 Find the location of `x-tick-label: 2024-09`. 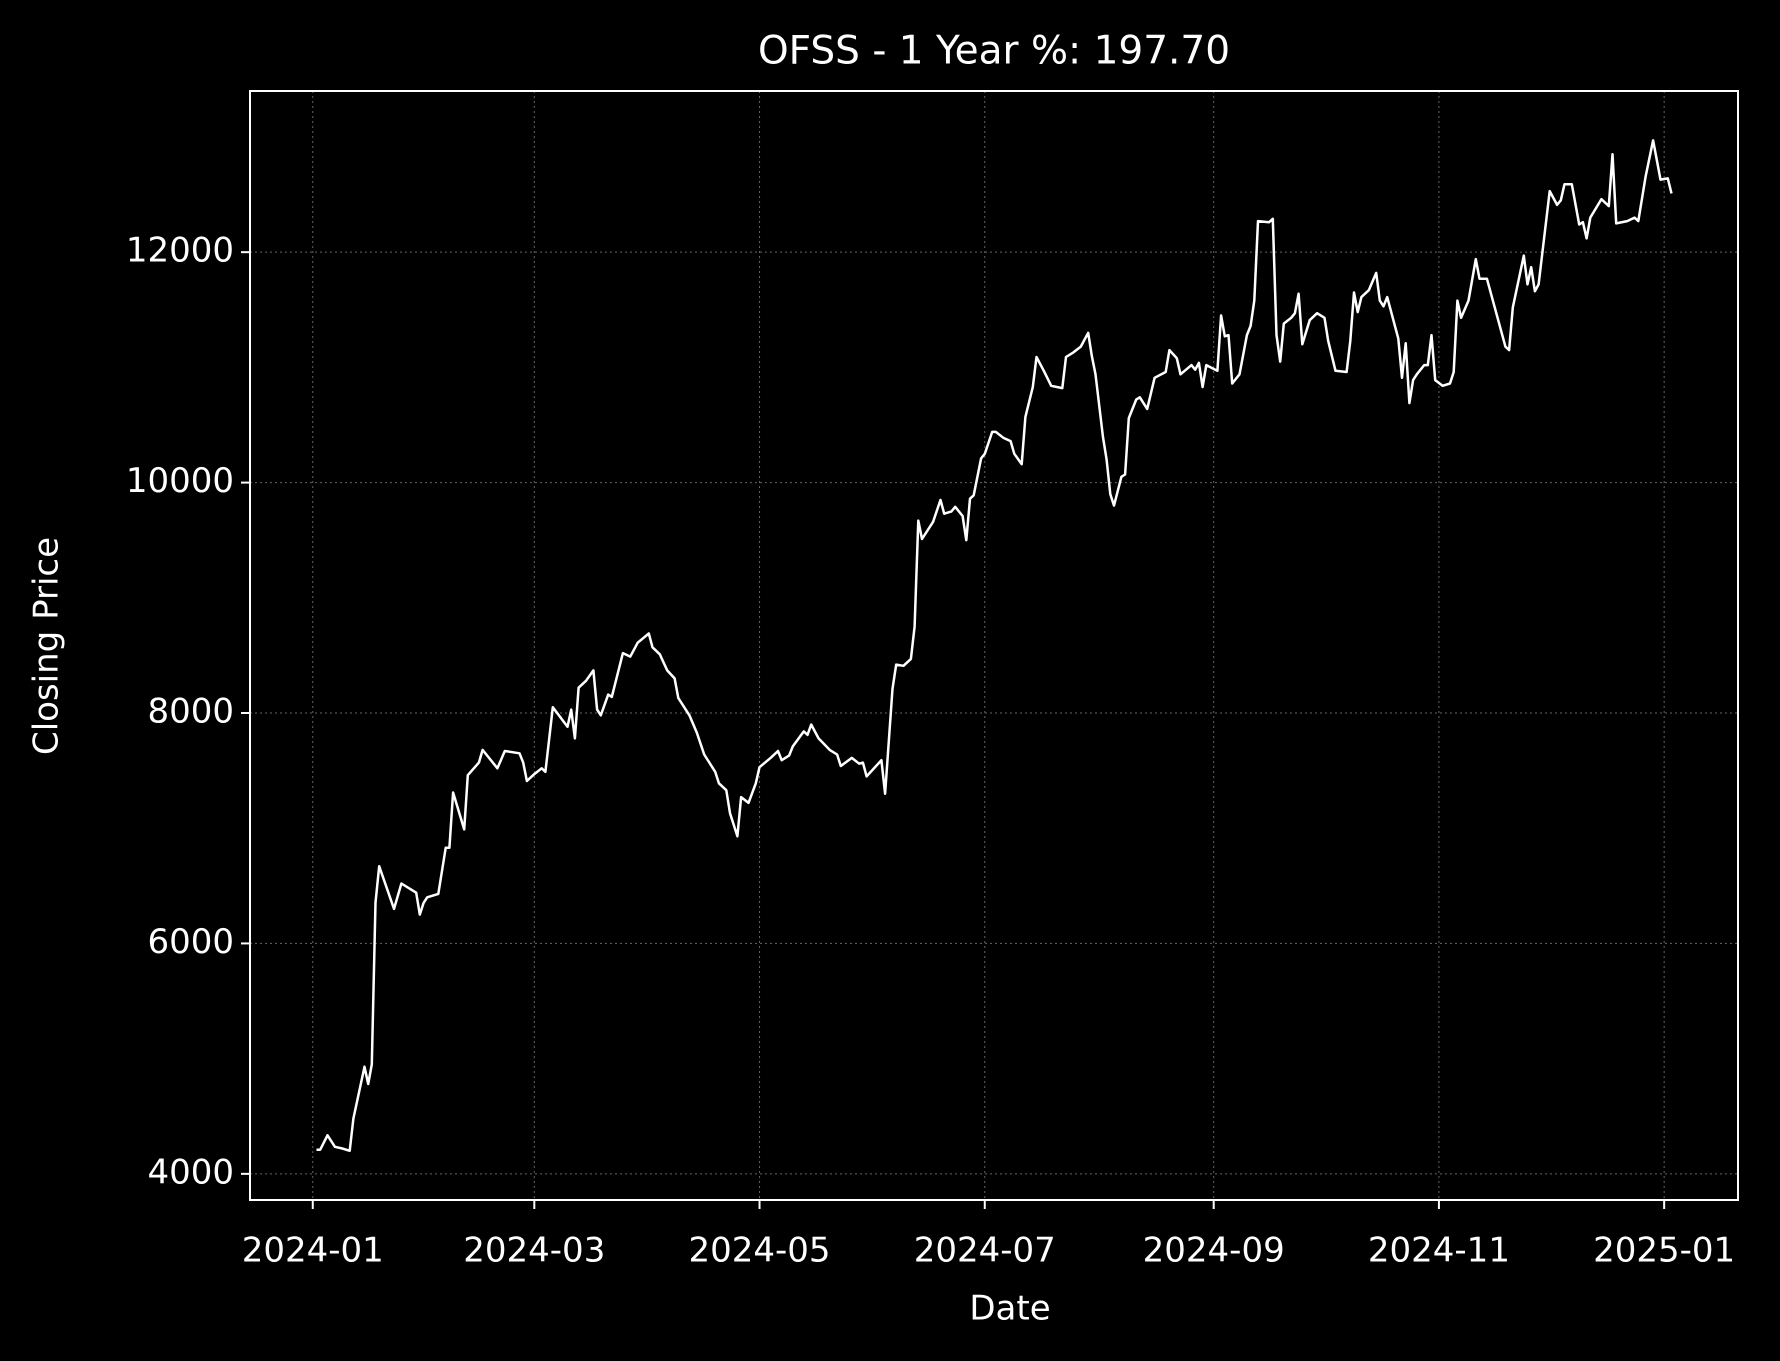

x-tick-label: 2024-09 is located at coordinates (1214, 1251).